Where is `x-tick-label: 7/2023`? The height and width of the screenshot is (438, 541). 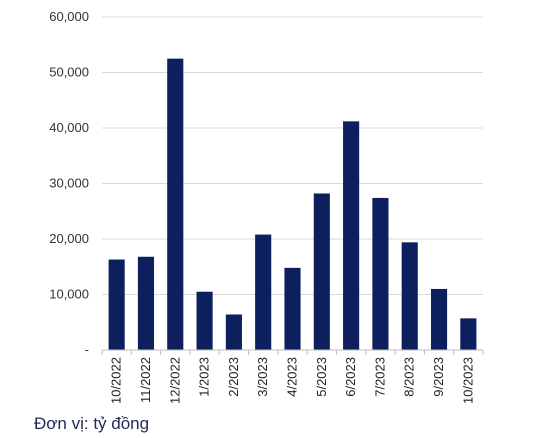
x-tick-label: 7/2023 is located at coordinates (379, 377).